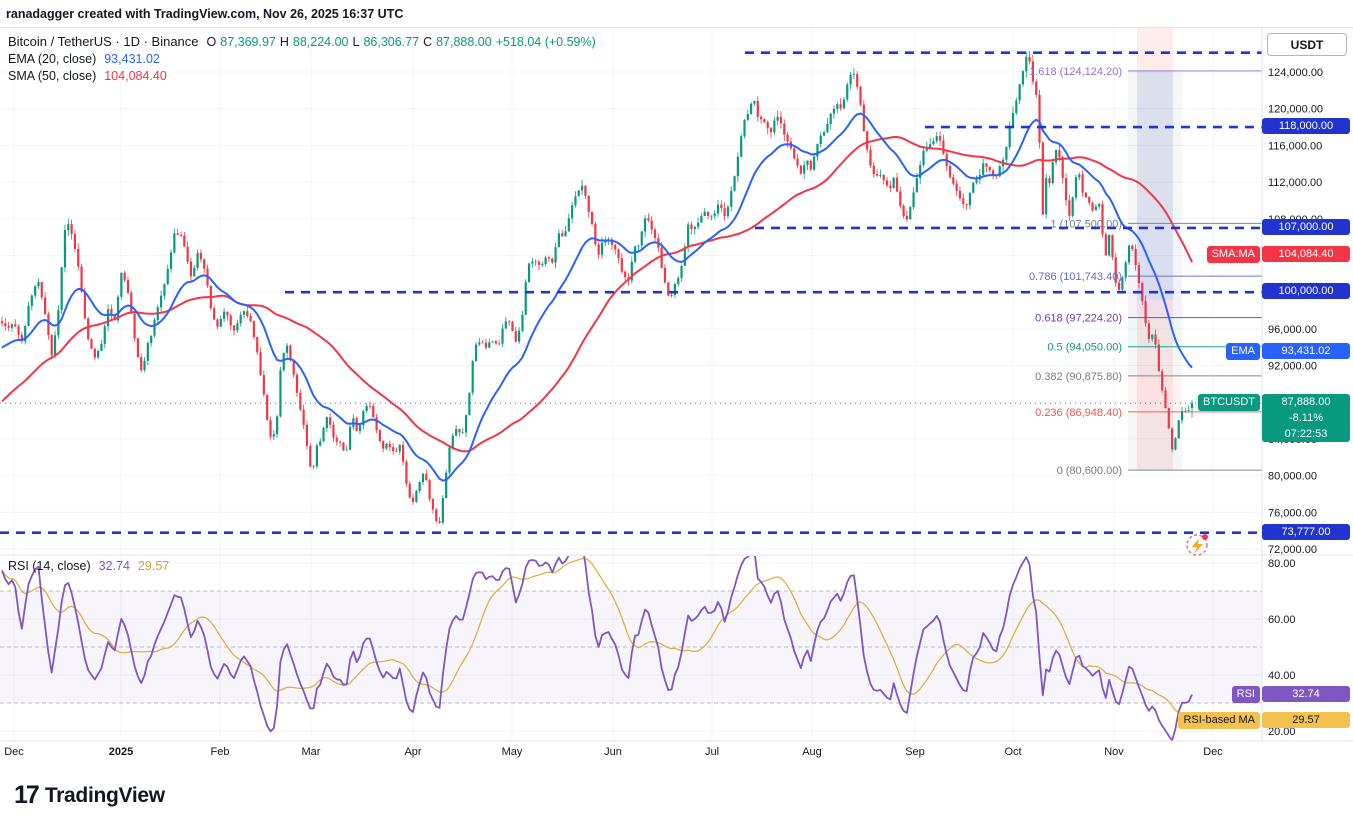  What do you see at coordinates (1288, 352) in the screenshot?
I see `ema-value-badge: EMA 93,431.02` at bounding box center [1288, 352].